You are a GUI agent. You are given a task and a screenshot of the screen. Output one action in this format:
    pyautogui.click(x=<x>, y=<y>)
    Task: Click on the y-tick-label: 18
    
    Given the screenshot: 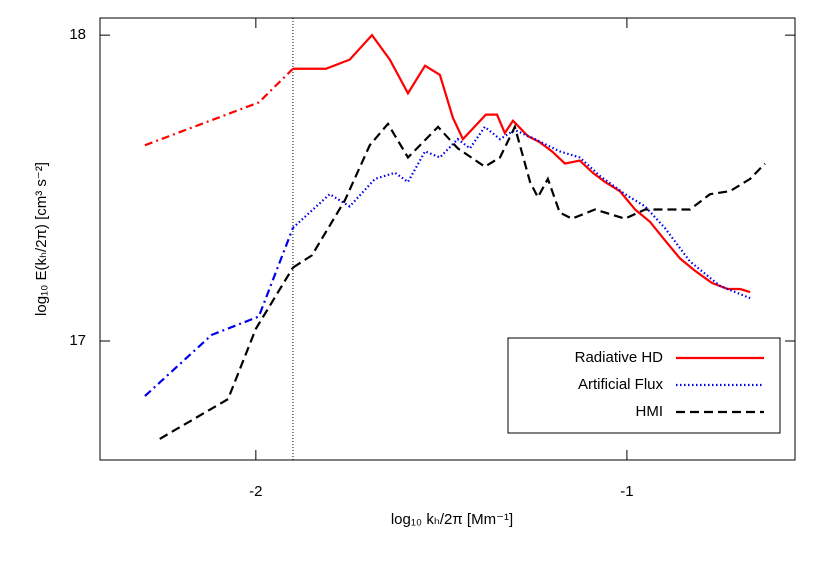 What is the action you would take?
    pyautogui.click(x=77, y=34)
    